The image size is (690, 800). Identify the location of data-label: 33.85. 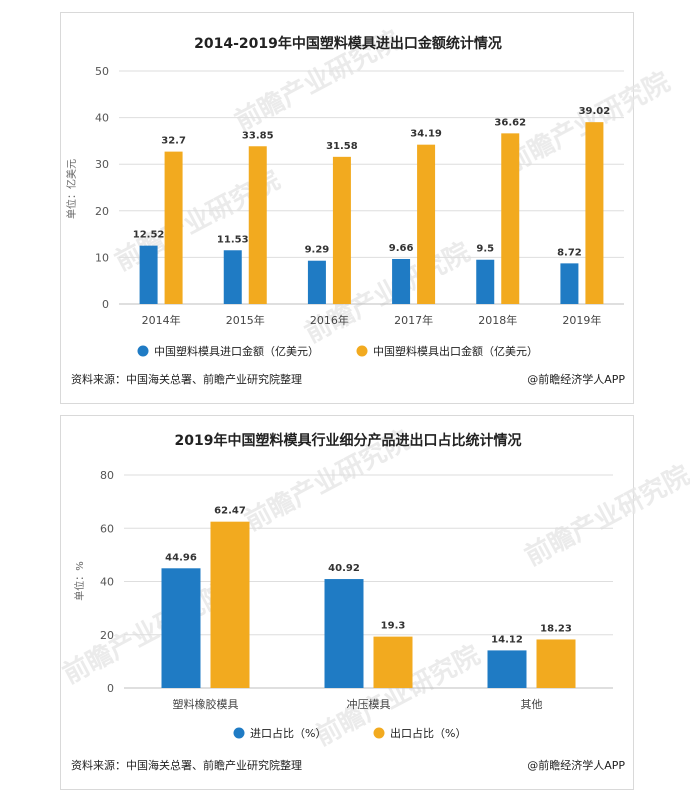
(258, 135).